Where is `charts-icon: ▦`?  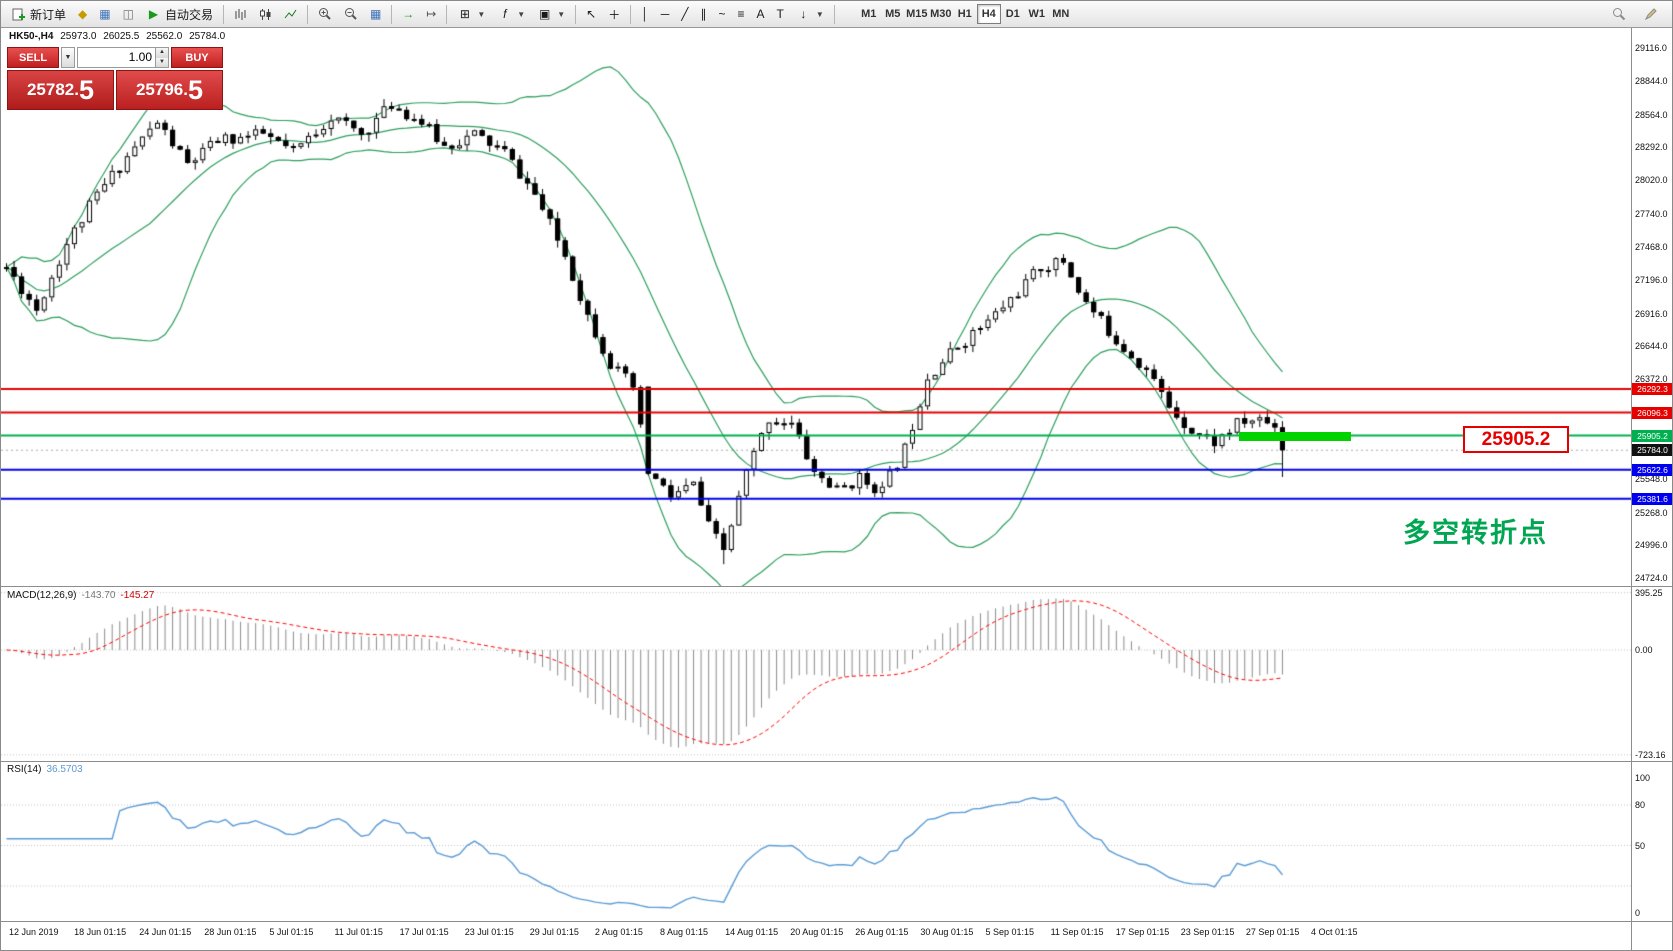
charts-icon: ▦ is located at coordinates (105, 14).